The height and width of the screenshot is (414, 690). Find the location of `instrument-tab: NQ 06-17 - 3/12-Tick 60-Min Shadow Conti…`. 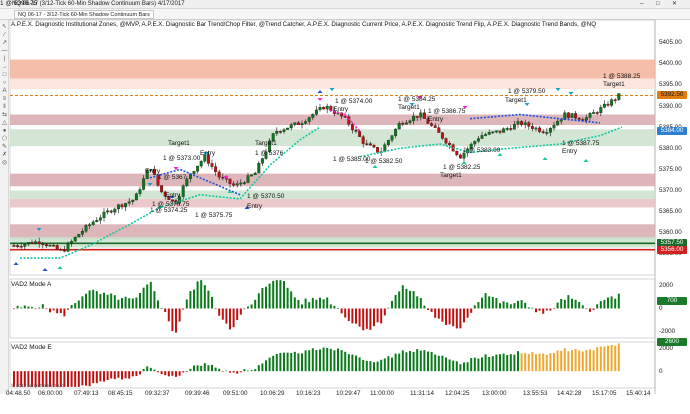

instrument-tab: NQ 06-17 - 3/12-Tick 60-Min Shadow Conti… is located at coordinates (84, 14).